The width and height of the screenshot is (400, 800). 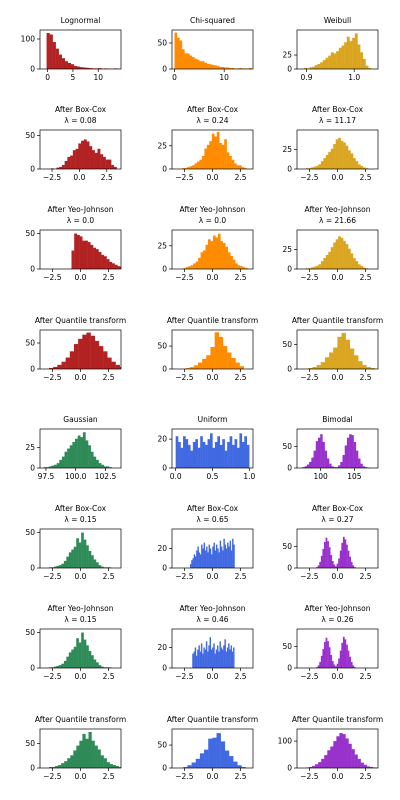 What do you see at coordinates (320, 476) in the screenshot?
I see `x-tick-label: 100` at bounding box center [320, 476].